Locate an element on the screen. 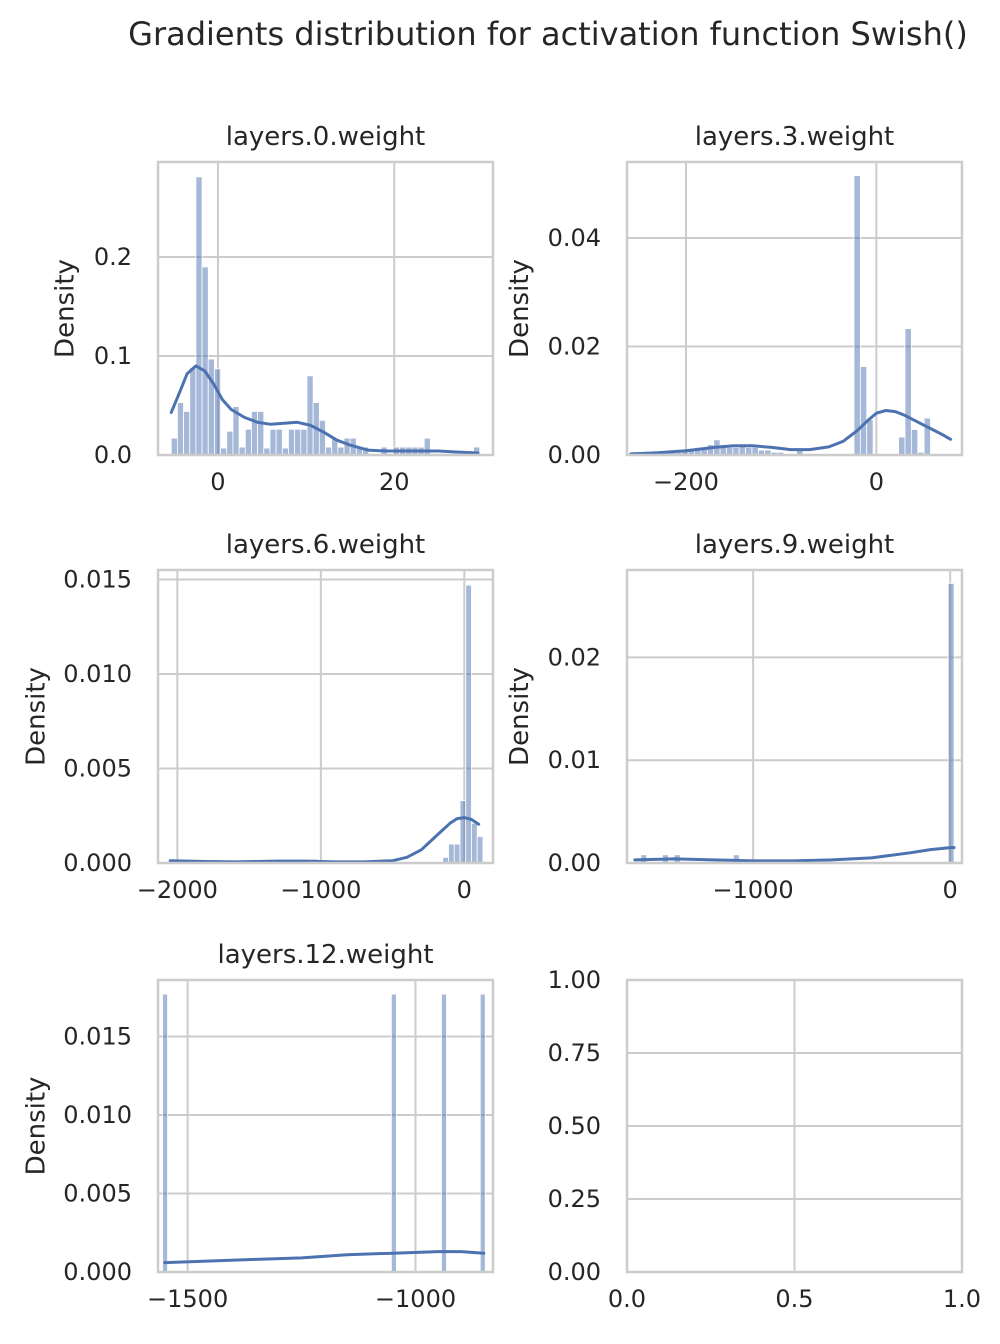 Image resolution: width=1000 pixels, height=1344 pixels. x-tick-label: 20 is located at coordinates (394, 482).